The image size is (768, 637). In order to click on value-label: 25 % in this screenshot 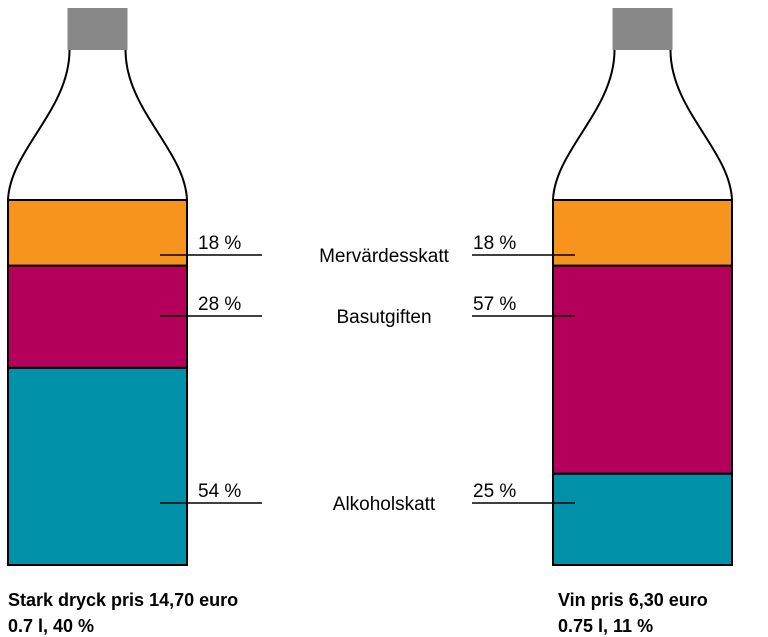, I will do `click(494, 491)`.